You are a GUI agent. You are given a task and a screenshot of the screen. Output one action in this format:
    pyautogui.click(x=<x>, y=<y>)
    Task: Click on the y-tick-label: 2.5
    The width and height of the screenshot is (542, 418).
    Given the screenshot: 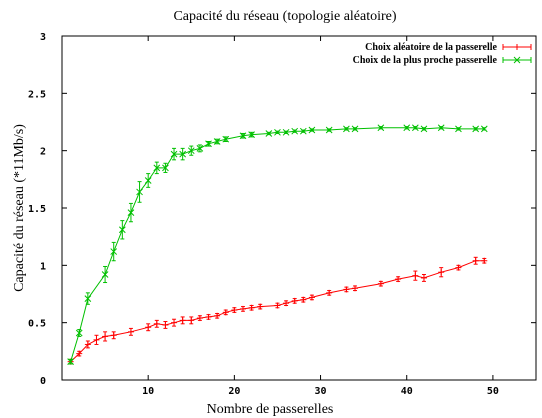 What is the action you would take?
    pyautogui.click(x=37, y=94)
    